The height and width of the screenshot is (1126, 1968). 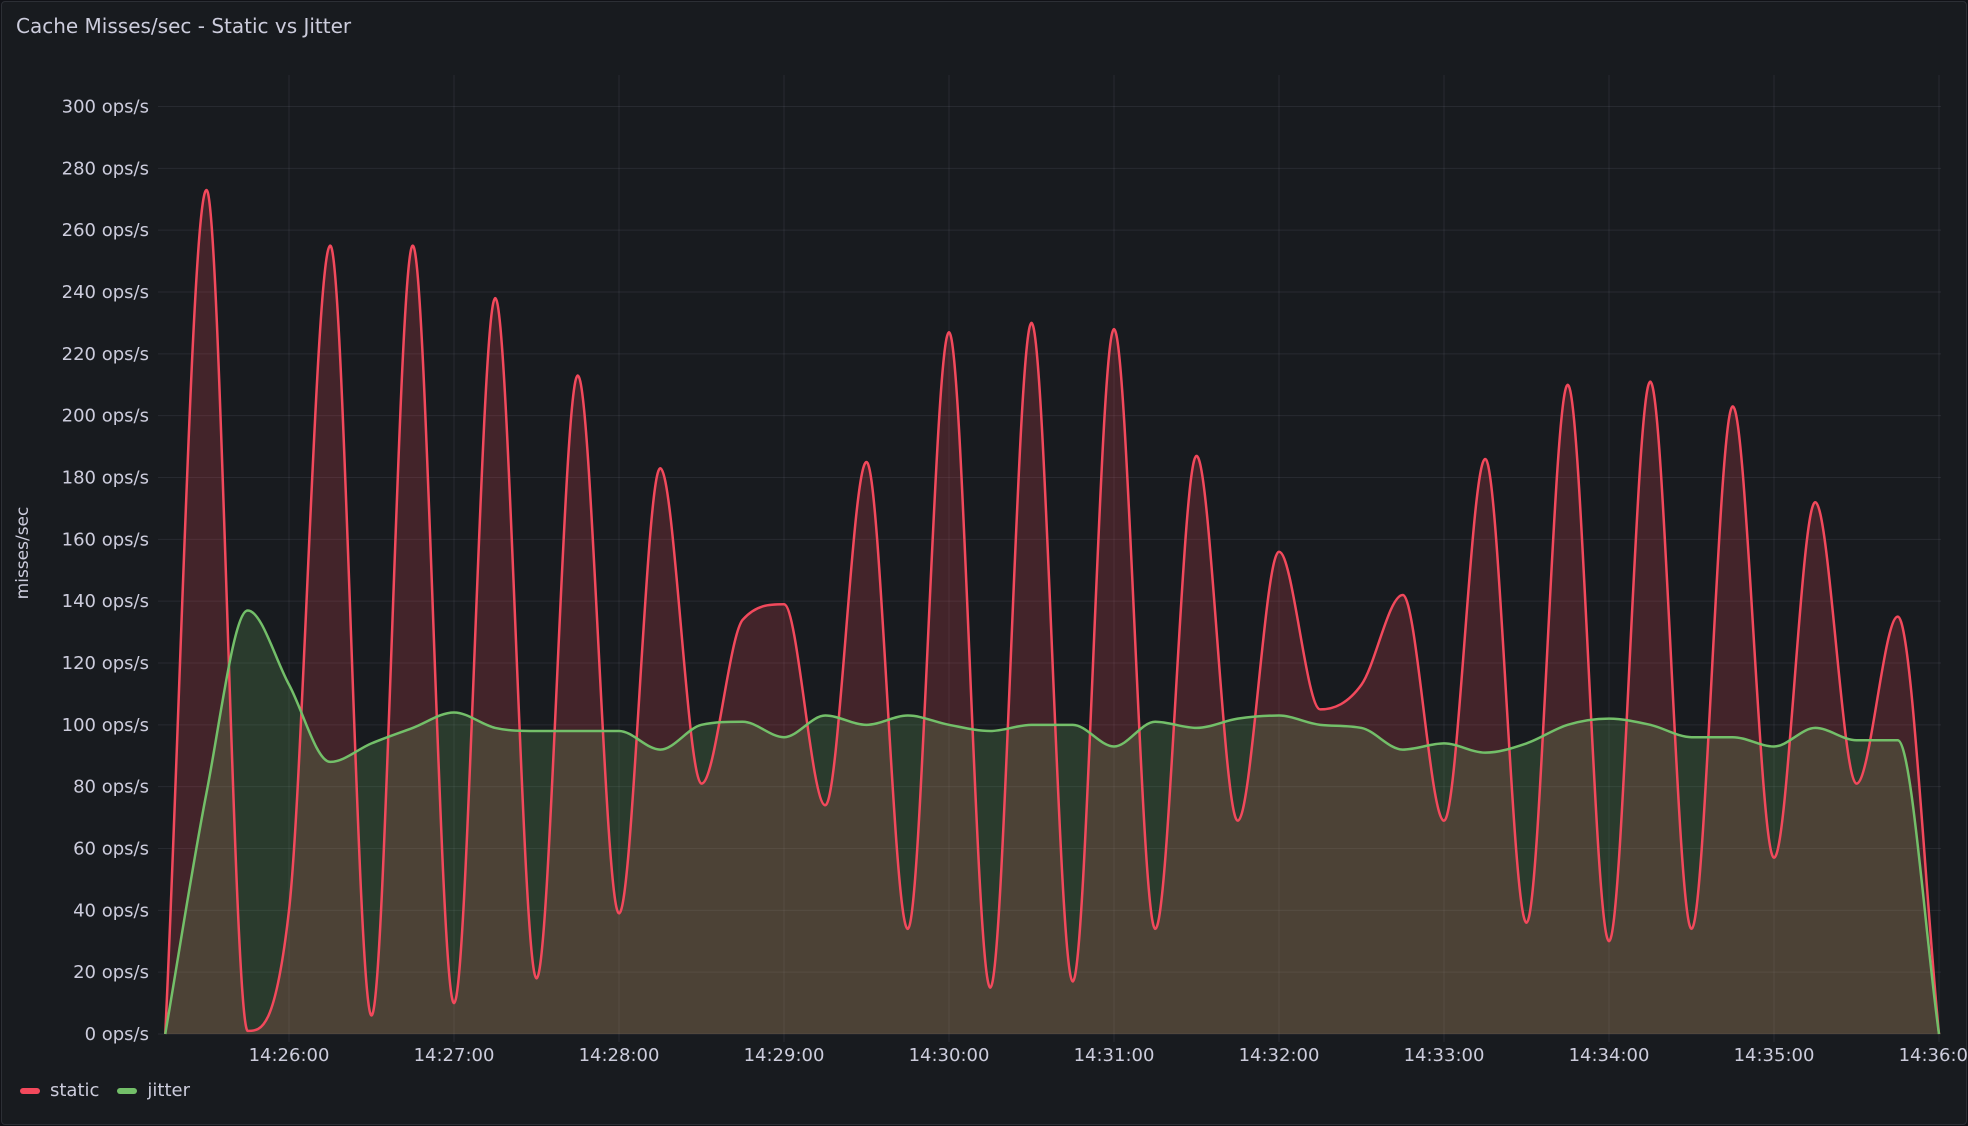 I want to click on y-tick-label: 220 ops/s, so click(x=105, y=354).